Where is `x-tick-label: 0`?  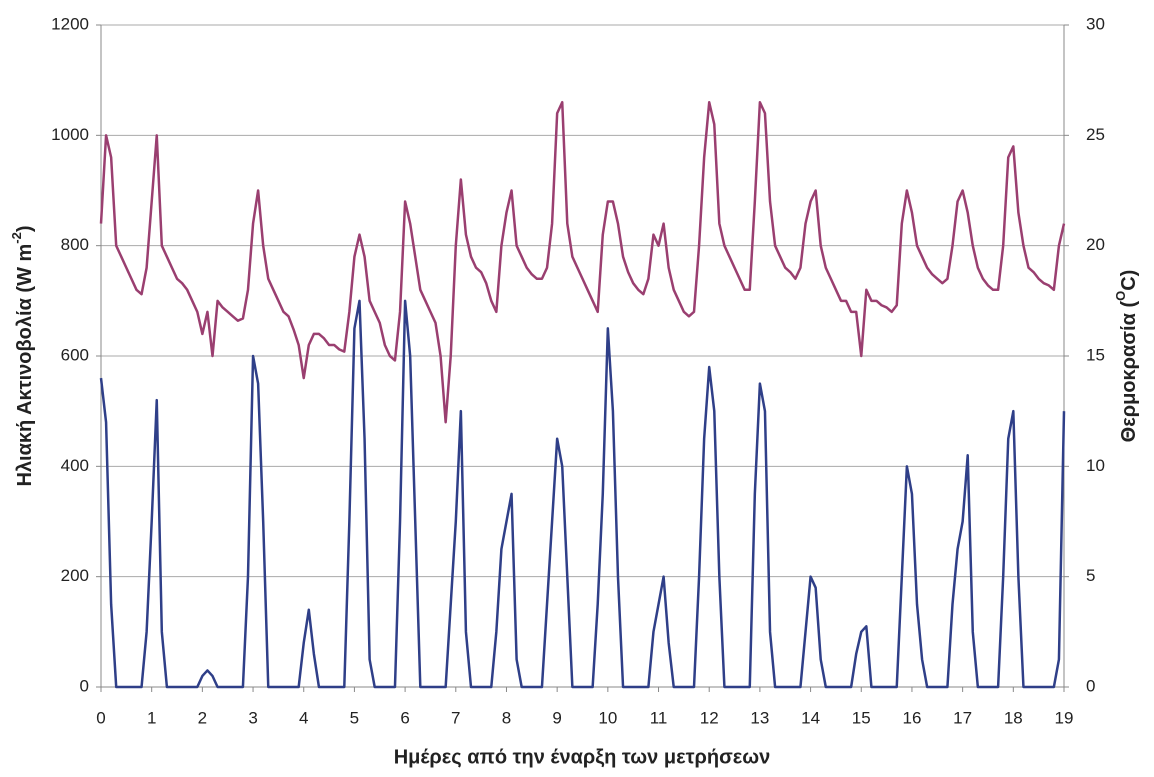 x-tick-label: 0 is located at coordinates (100, 717).